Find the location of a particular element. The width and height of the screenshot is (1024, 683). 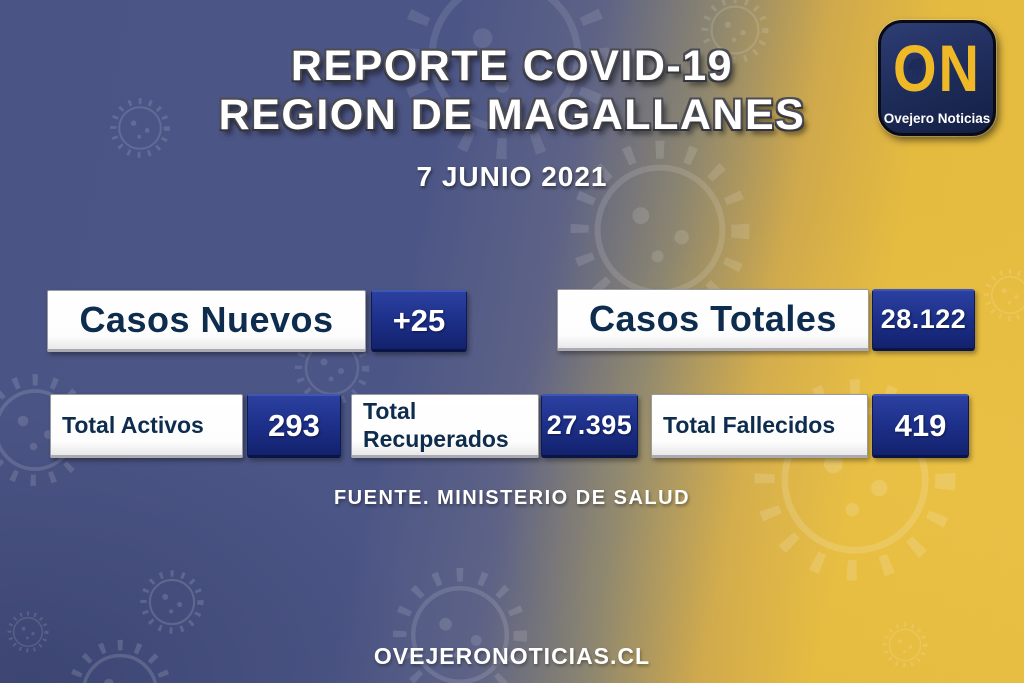

logo-initials: ON is located at coordinates (937, 68).